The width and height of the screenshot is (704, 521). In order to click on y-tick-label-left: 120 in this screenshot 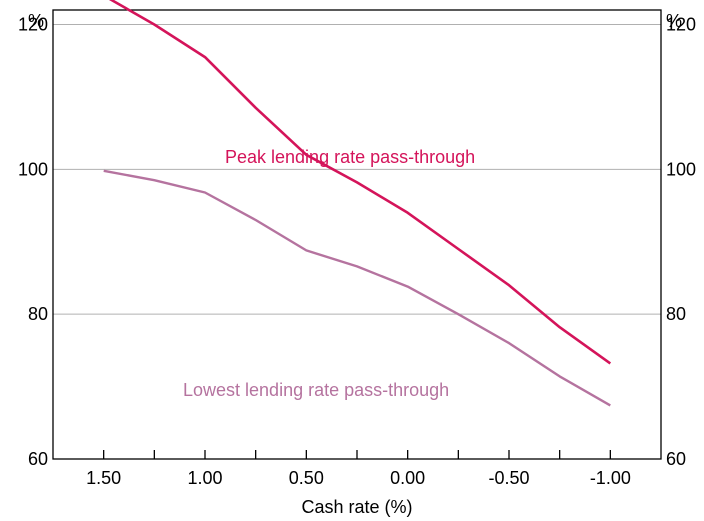, I will do `click(33, 24)`.